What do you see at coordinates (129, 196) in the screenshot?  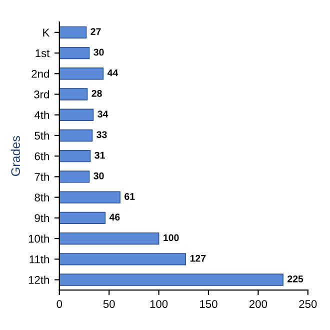 I see `data-label: 61` at bounding box center [129, 196].